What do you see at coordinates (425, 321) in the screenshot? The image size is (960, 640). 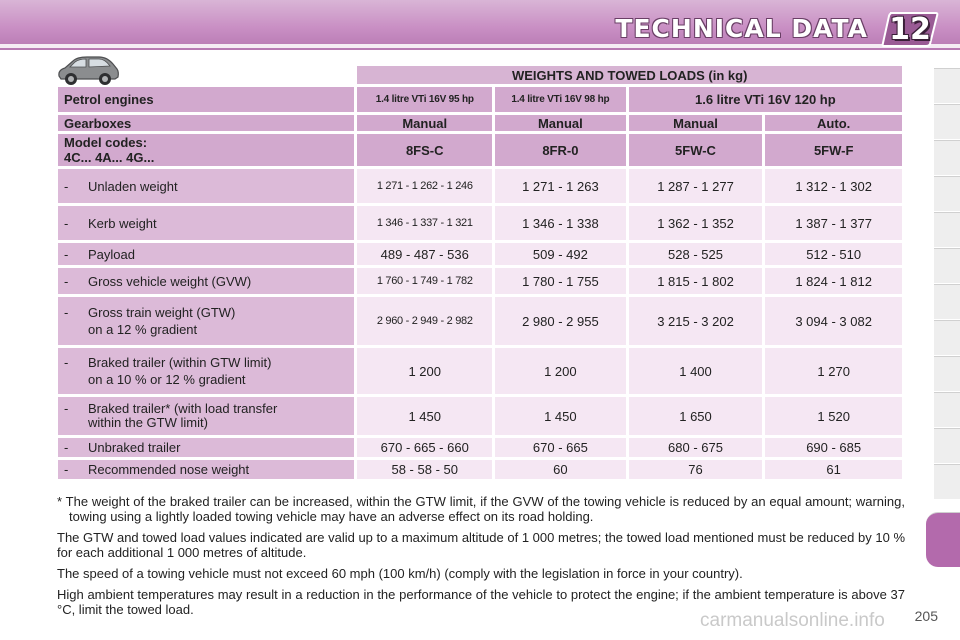 I see `table-cell: 2 960 - 2 949 - 2 982` at bounding box center [425, 321].